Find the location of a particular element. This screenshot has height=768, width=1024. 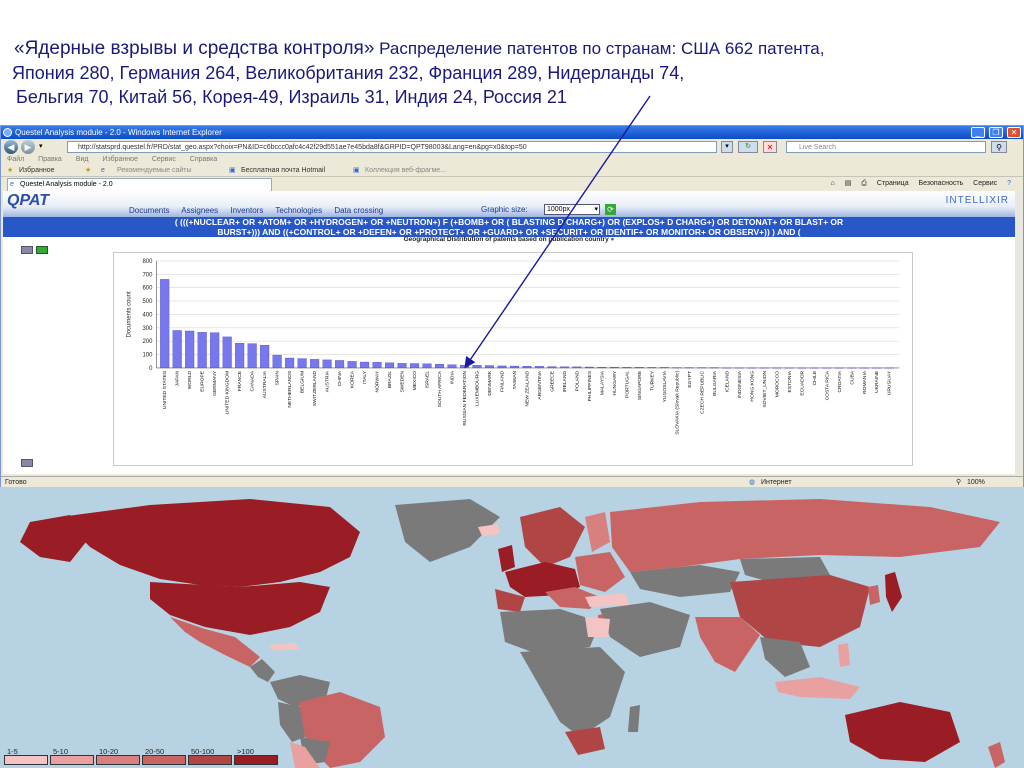

x-tick-label: SWITZERLAND is located at coordinates (315, 388).